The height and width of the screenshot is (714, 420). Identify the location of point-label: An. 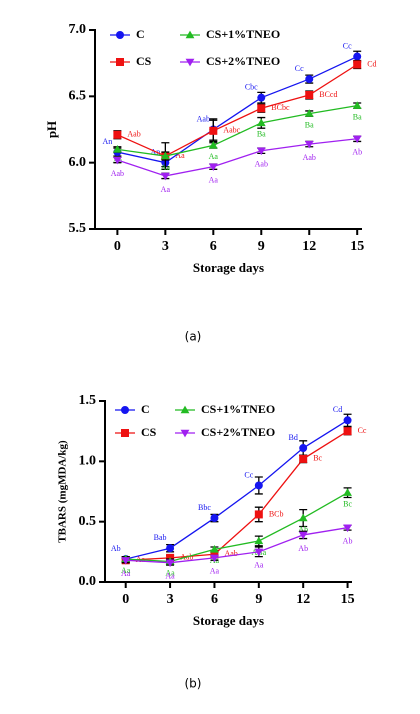
(107, 141).